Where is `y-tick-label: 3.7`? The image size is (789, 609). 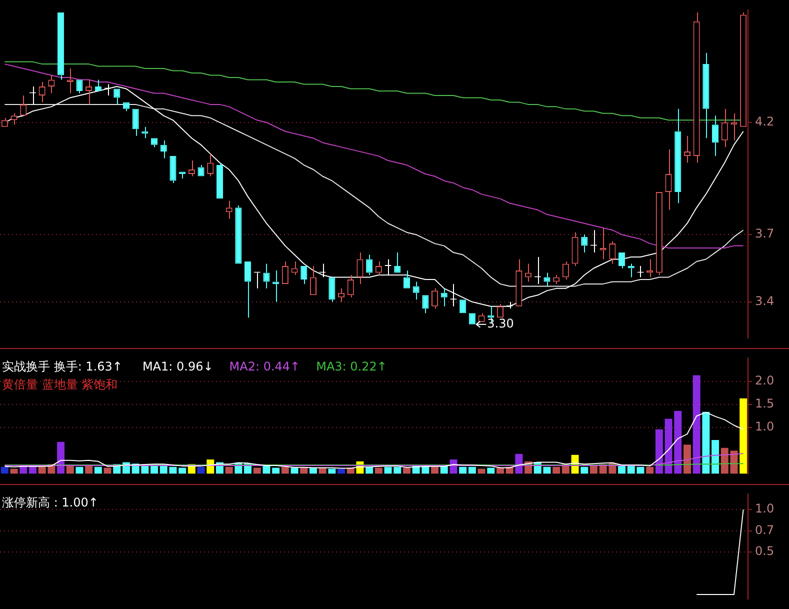
y-tick-label: 3.7 is located at coordinates (764, 233).